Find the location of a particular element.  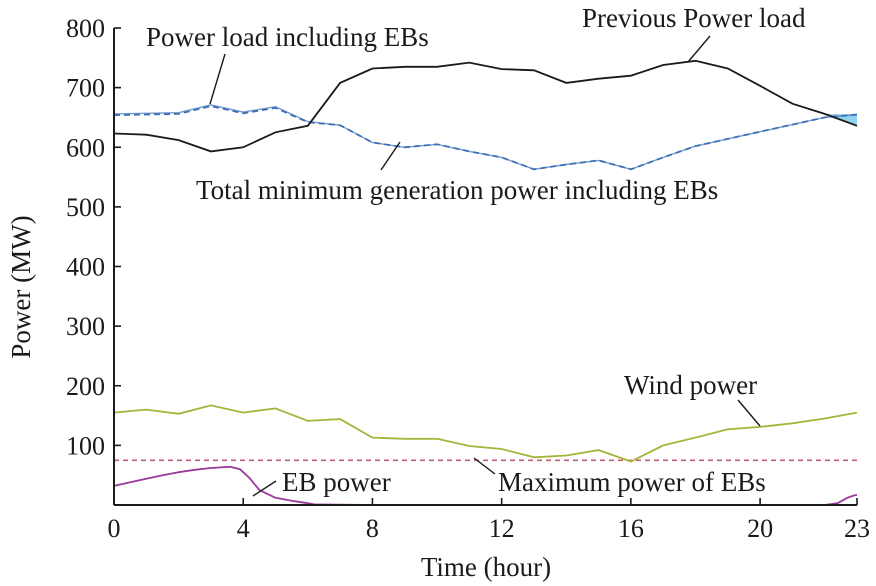

x-axis-label: Time (hour) is located at coordinates (486, 567).